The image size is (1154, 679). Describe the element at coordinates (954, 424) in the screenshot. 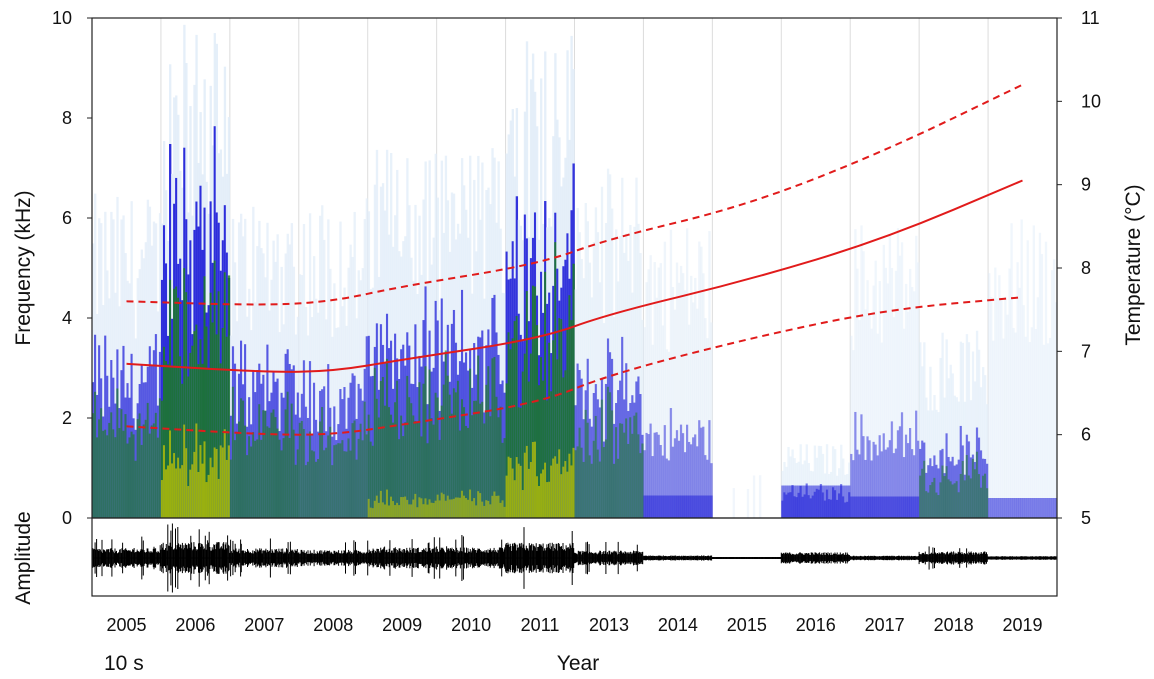

I see `spectrogram-segment-2018` at that location.